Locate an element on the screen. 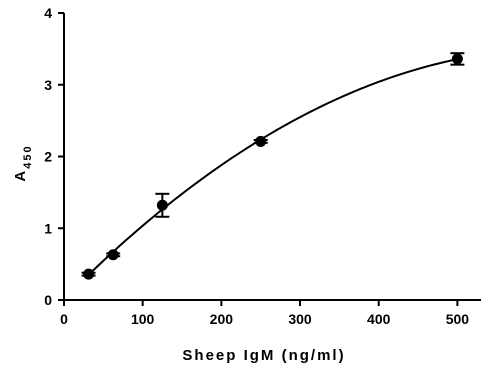  y-axis-title-main: A is located at coordinates (20, 175).